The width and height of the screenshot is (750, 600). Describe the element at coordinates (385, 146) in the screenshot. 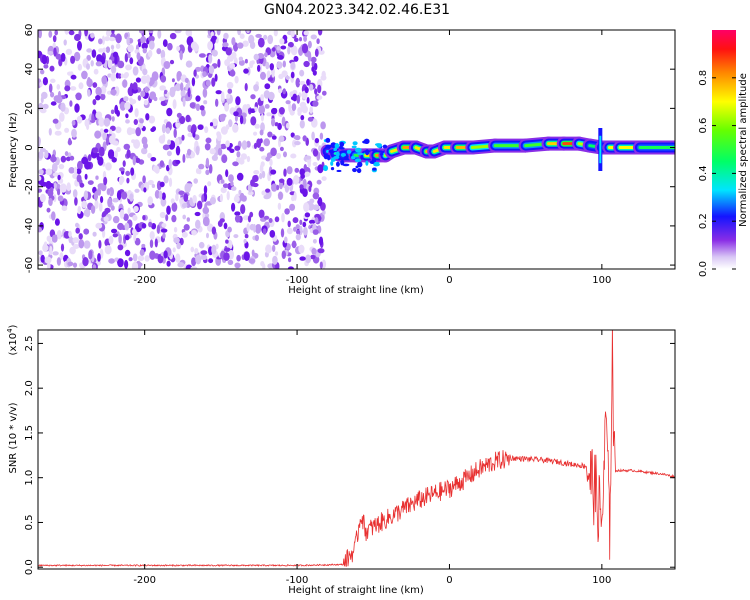

I see `onset-blob` at that location.